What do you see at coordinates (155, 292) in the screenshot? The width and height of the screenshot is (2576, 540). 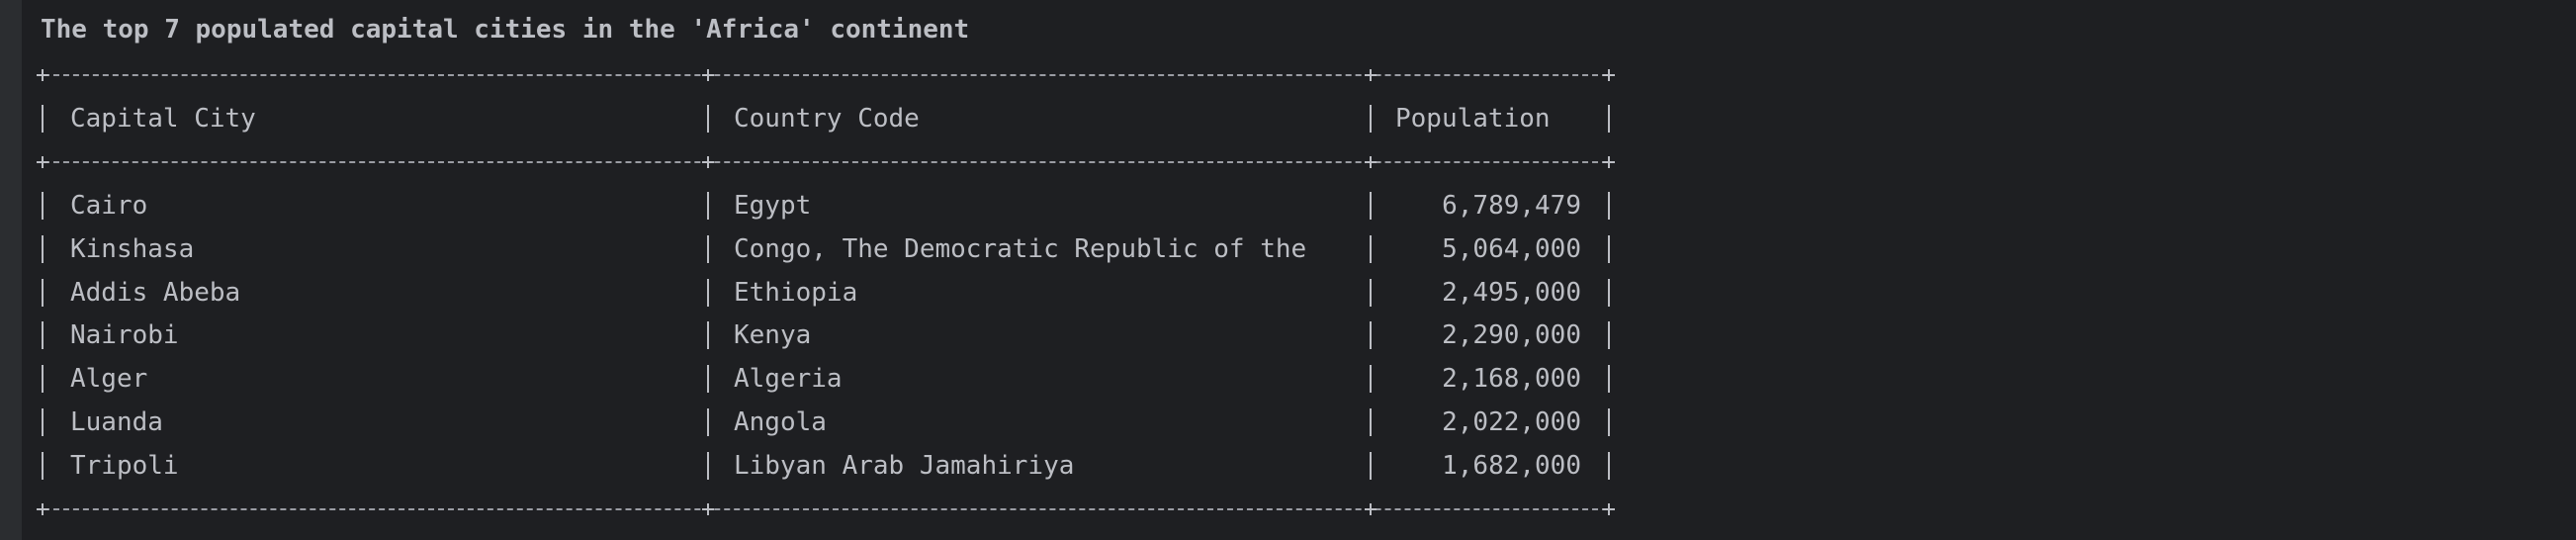 I see `table-cell: Addis Abeba` at bounding box center [155, 292].